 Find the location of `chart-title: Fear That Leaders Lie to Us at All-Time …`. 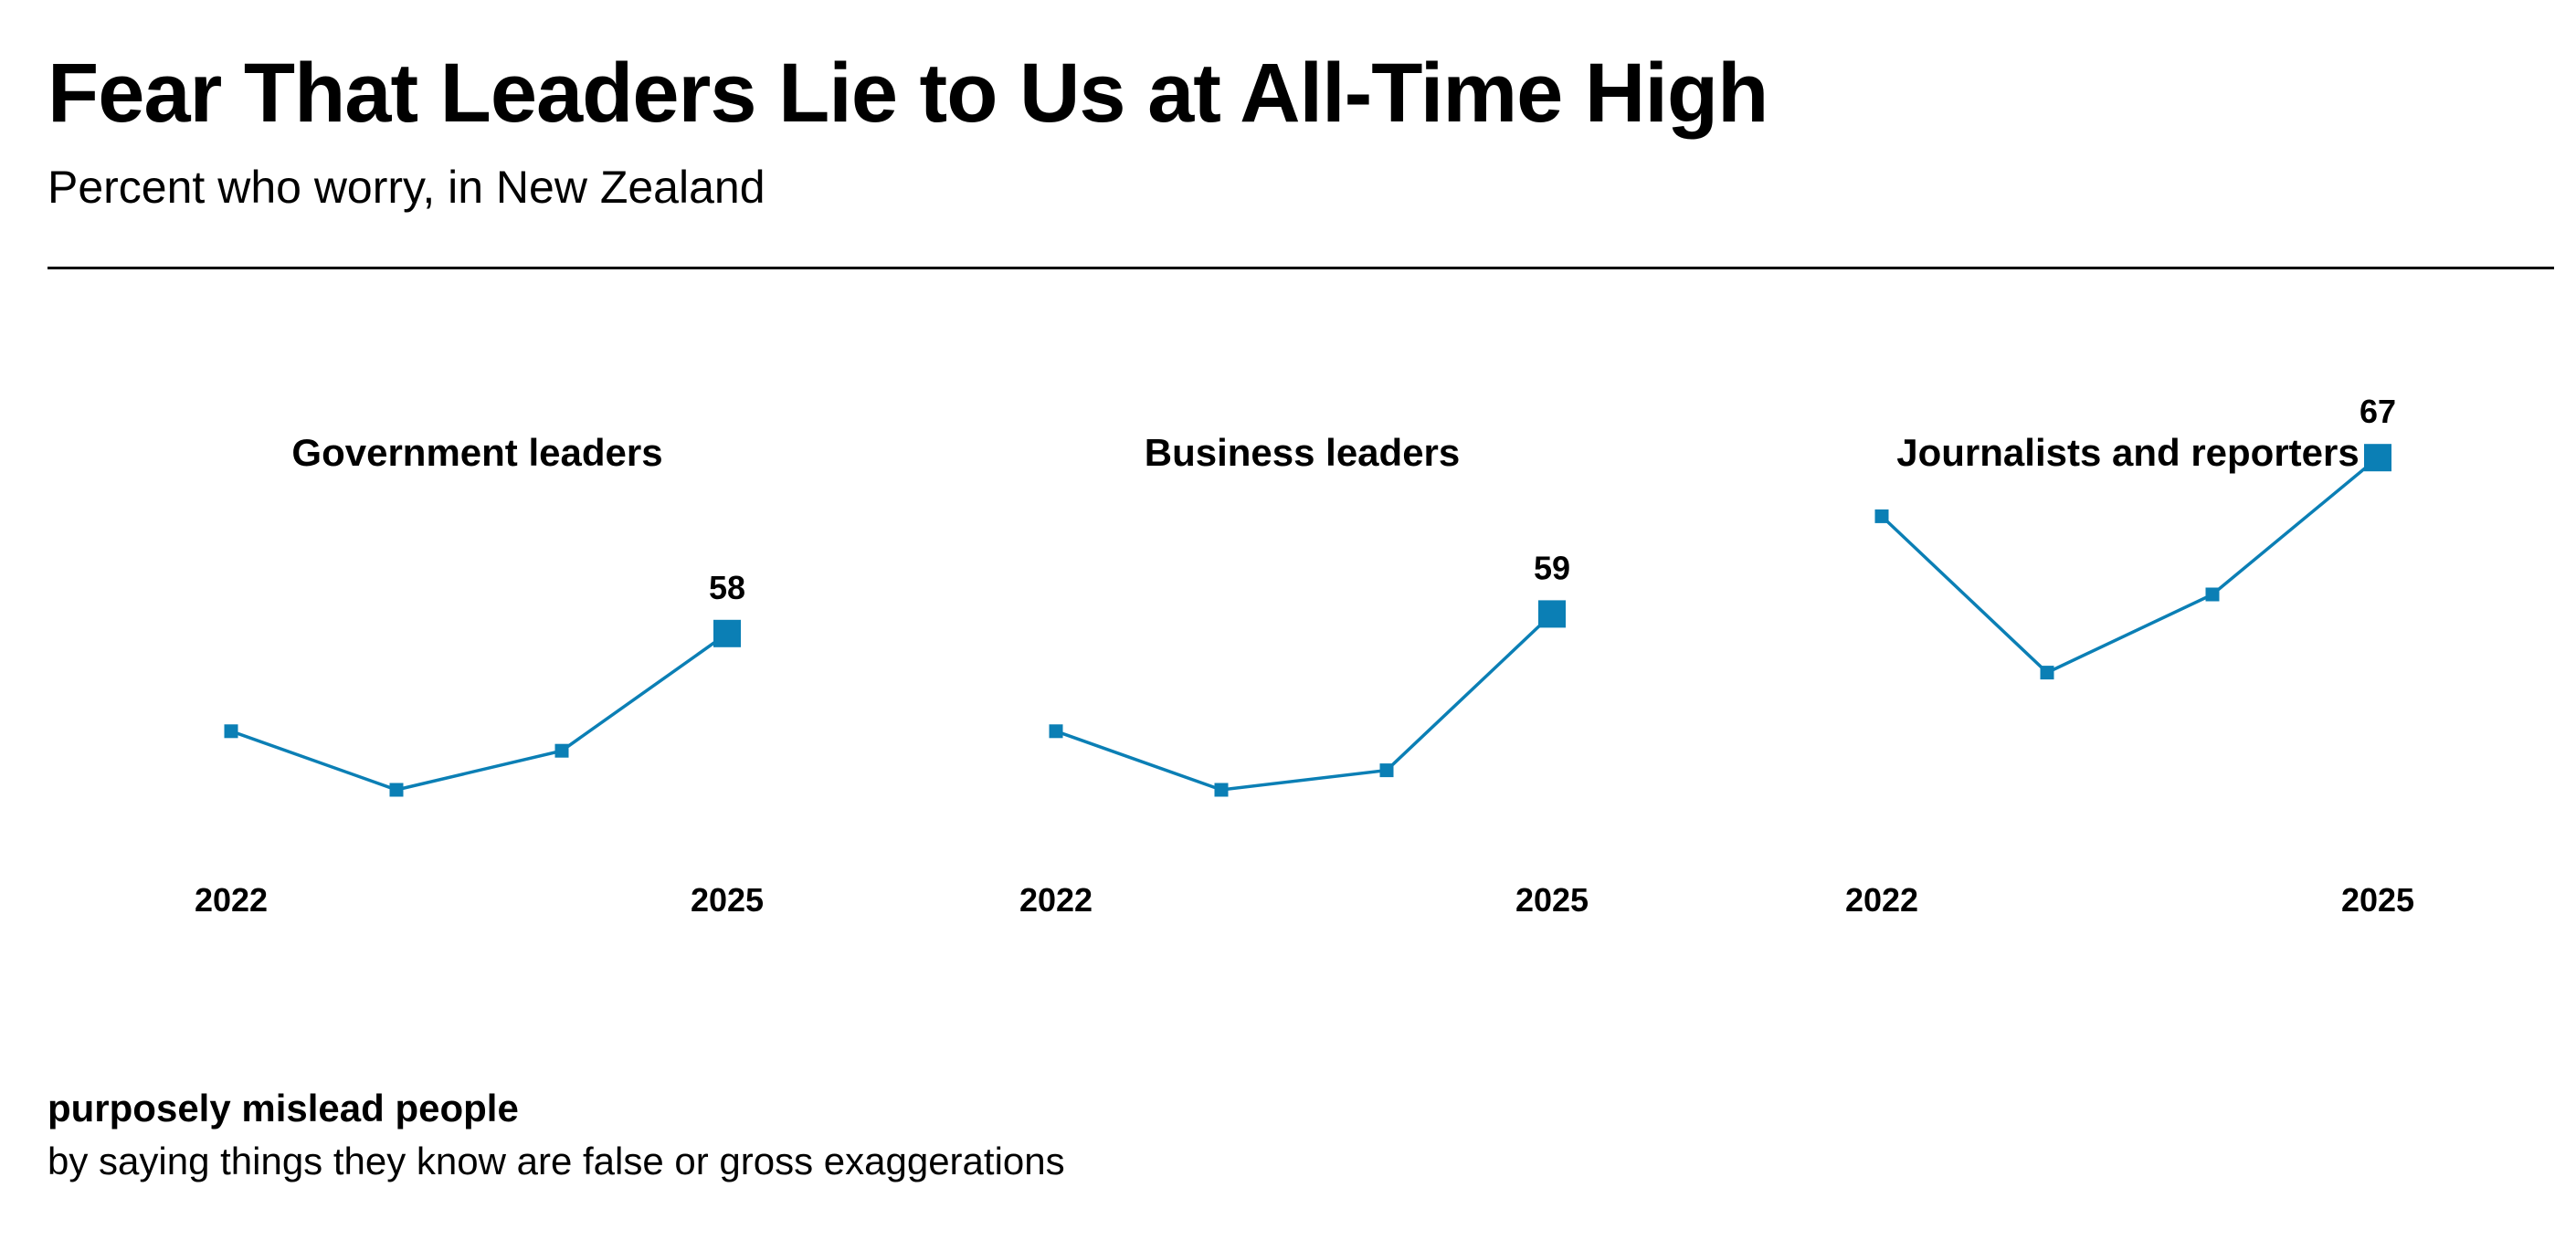

chart-title: Fear That Leaders Lie to Us at All-Time … is located at coordinates (908, 93).